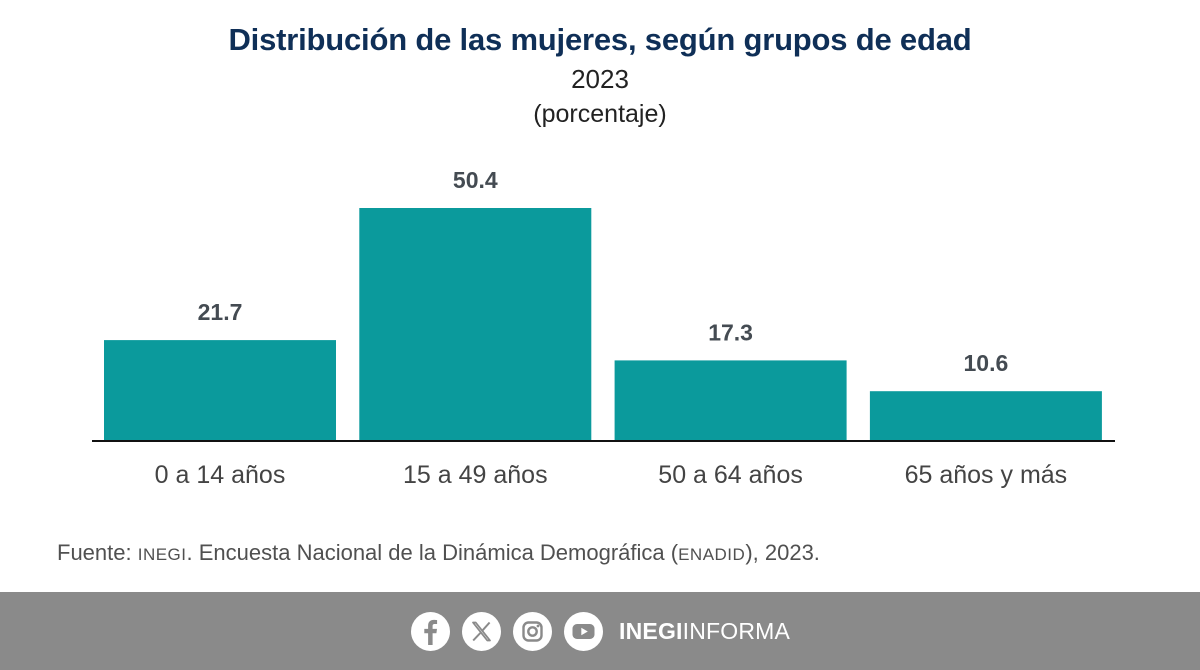  What do you see at coordinates (430, 631) in the screenshot?
I see `facebook-icon` at bounding box center [430, 631].